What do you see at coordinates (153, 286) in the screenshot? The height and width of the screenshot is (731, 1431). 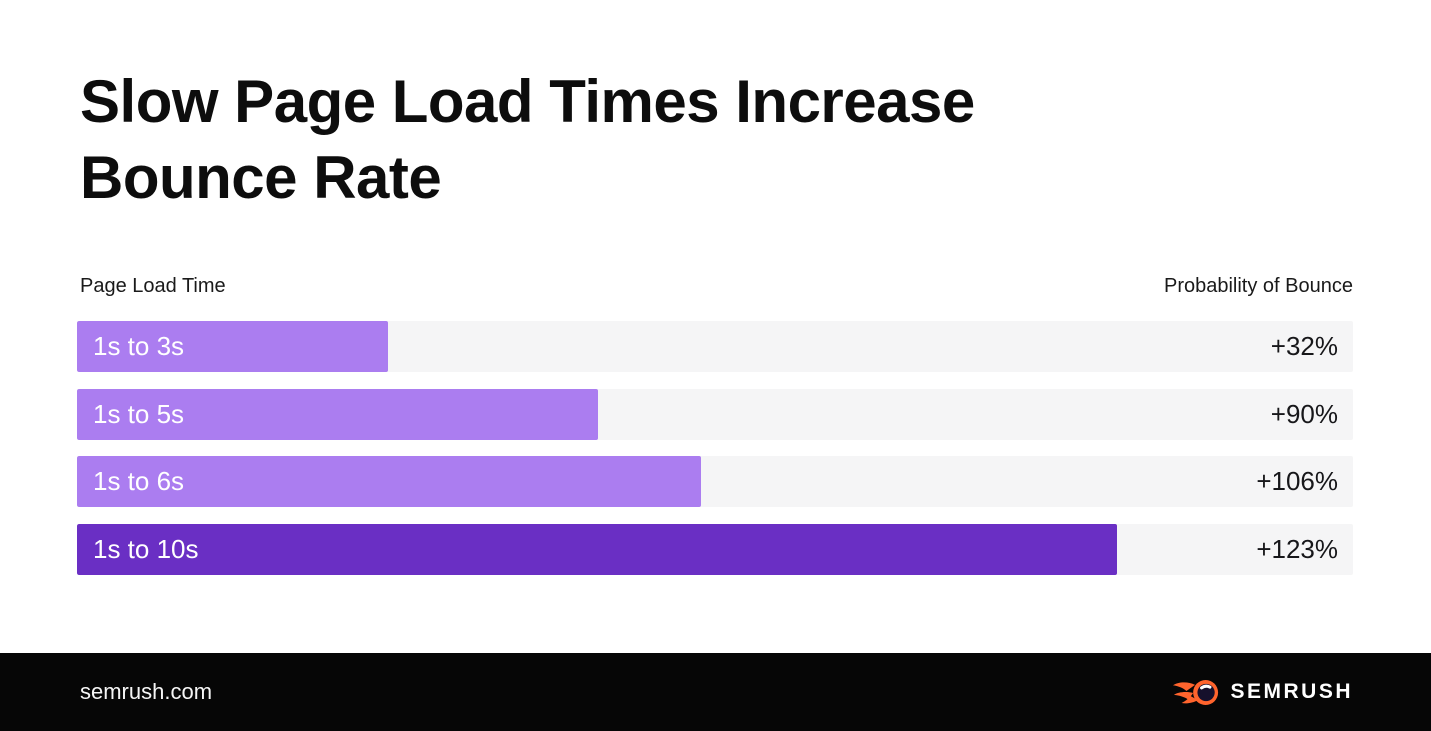 I see `column-header-page-load-time: Page Load Time` at bounding box center [153, 286].